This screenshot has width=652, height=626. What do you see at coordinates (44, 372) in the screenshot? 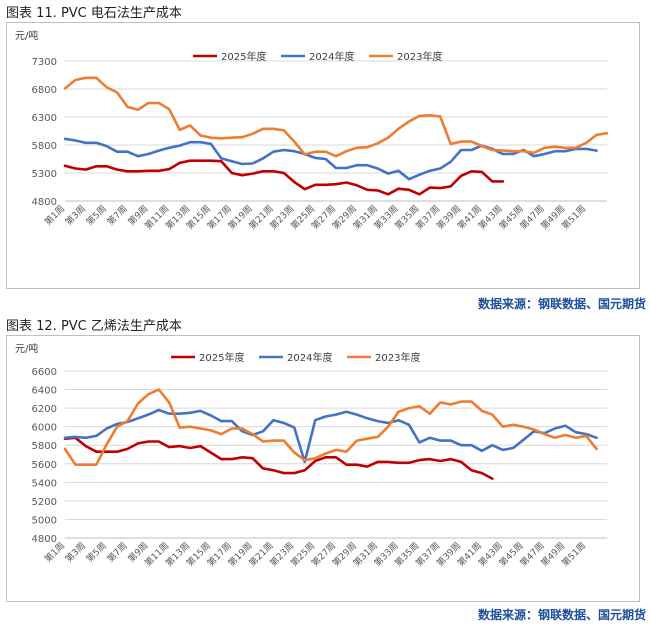
I see `y-tick-label: 6600` at bounding box center [44, 372].